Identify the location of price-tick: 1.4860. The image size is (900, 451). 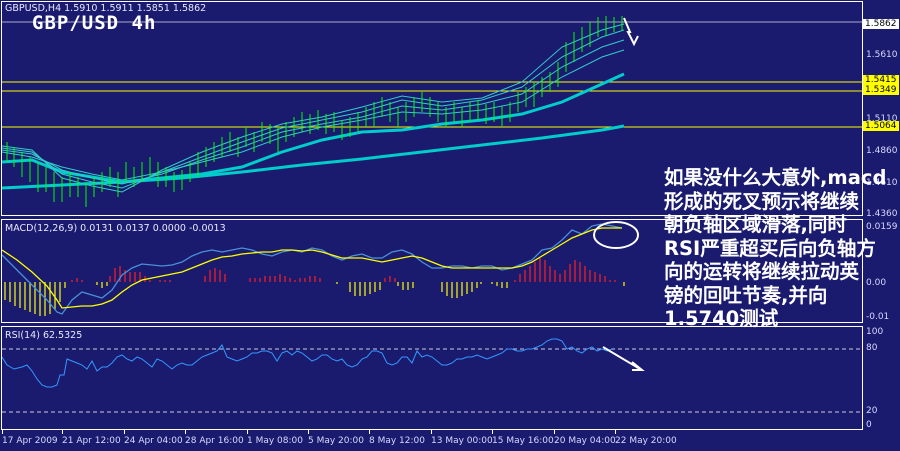
(882, 151).